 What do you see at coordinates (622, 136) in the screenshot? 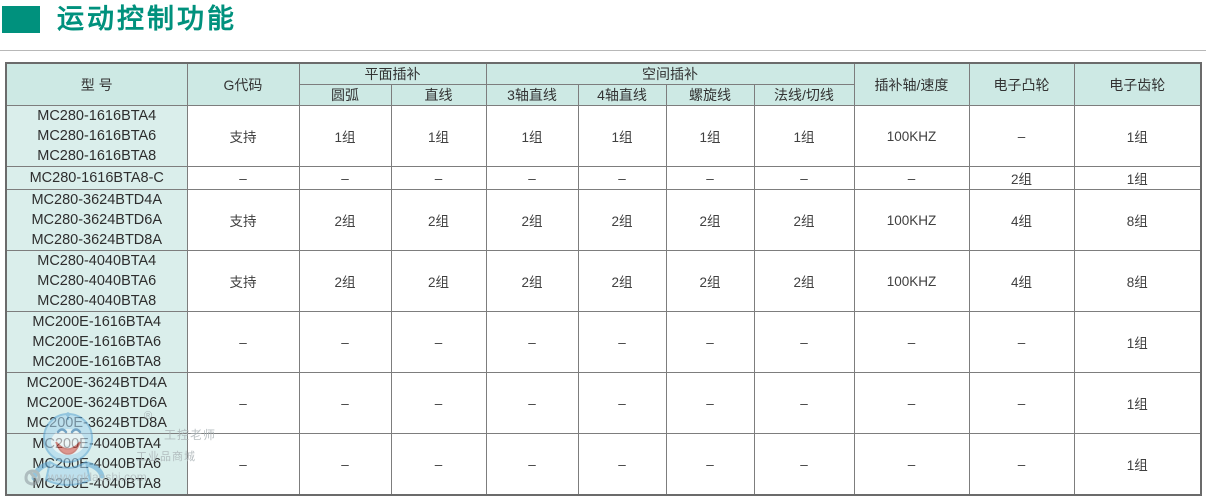
I see `cell-4axis: 1组` at bounding box center [622, 136].